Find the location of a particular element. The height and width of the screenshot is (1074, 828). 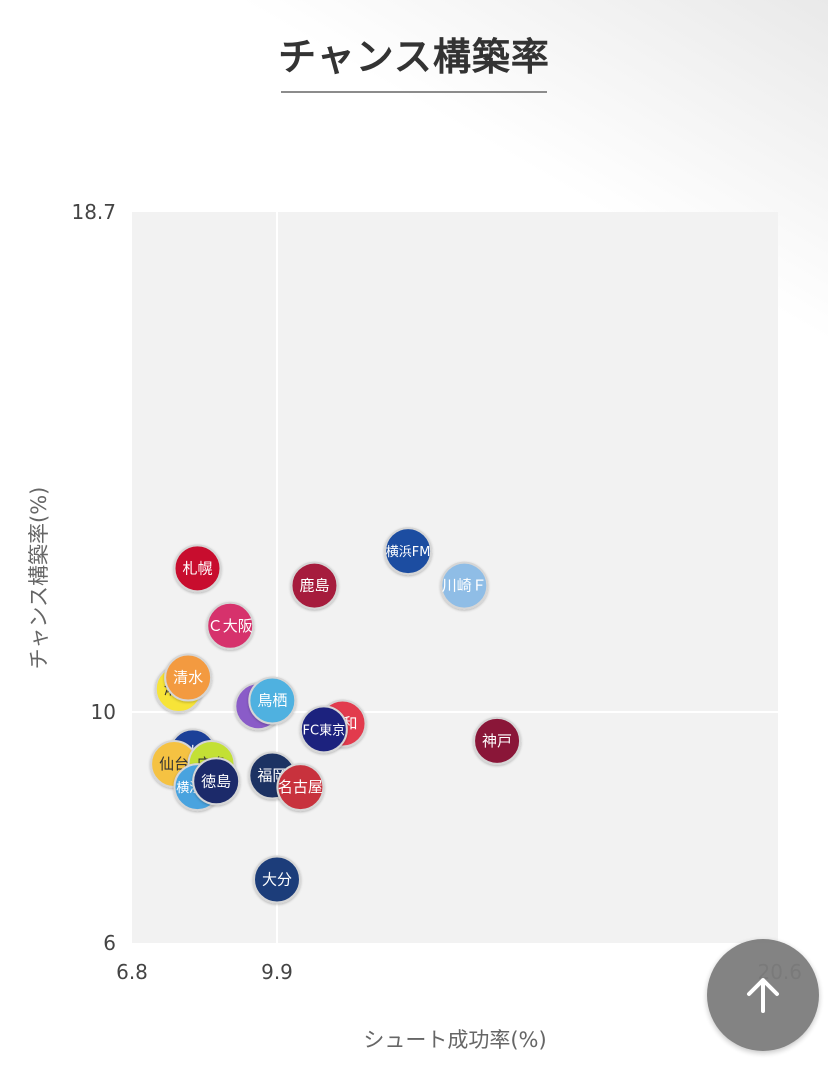

team-label: FC東京 is located at coordinates (324, 730).